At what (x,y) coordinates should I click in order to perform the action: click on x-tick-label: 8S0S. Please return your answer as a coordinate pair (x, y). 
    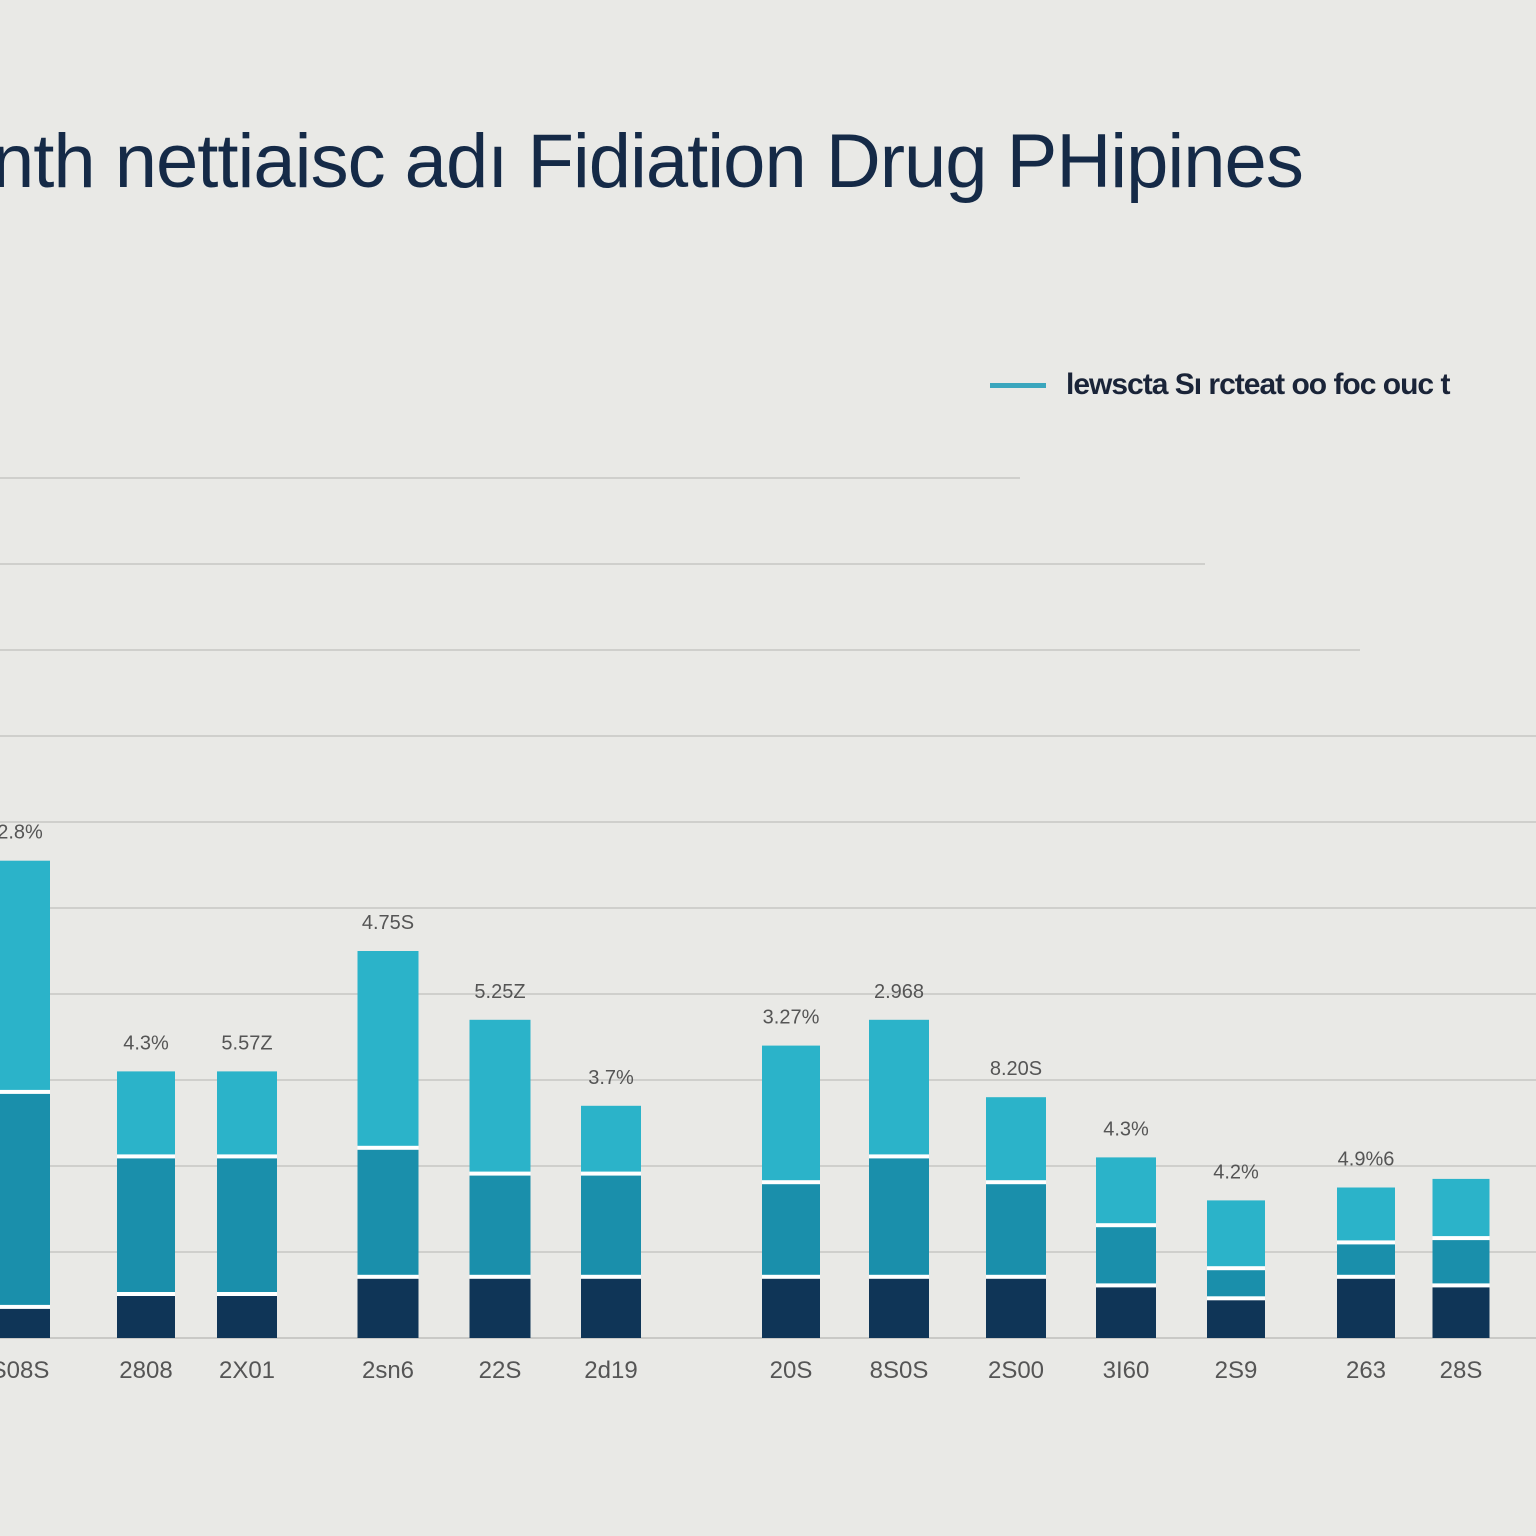
    Looking at the image, I should click on (899, 1370).